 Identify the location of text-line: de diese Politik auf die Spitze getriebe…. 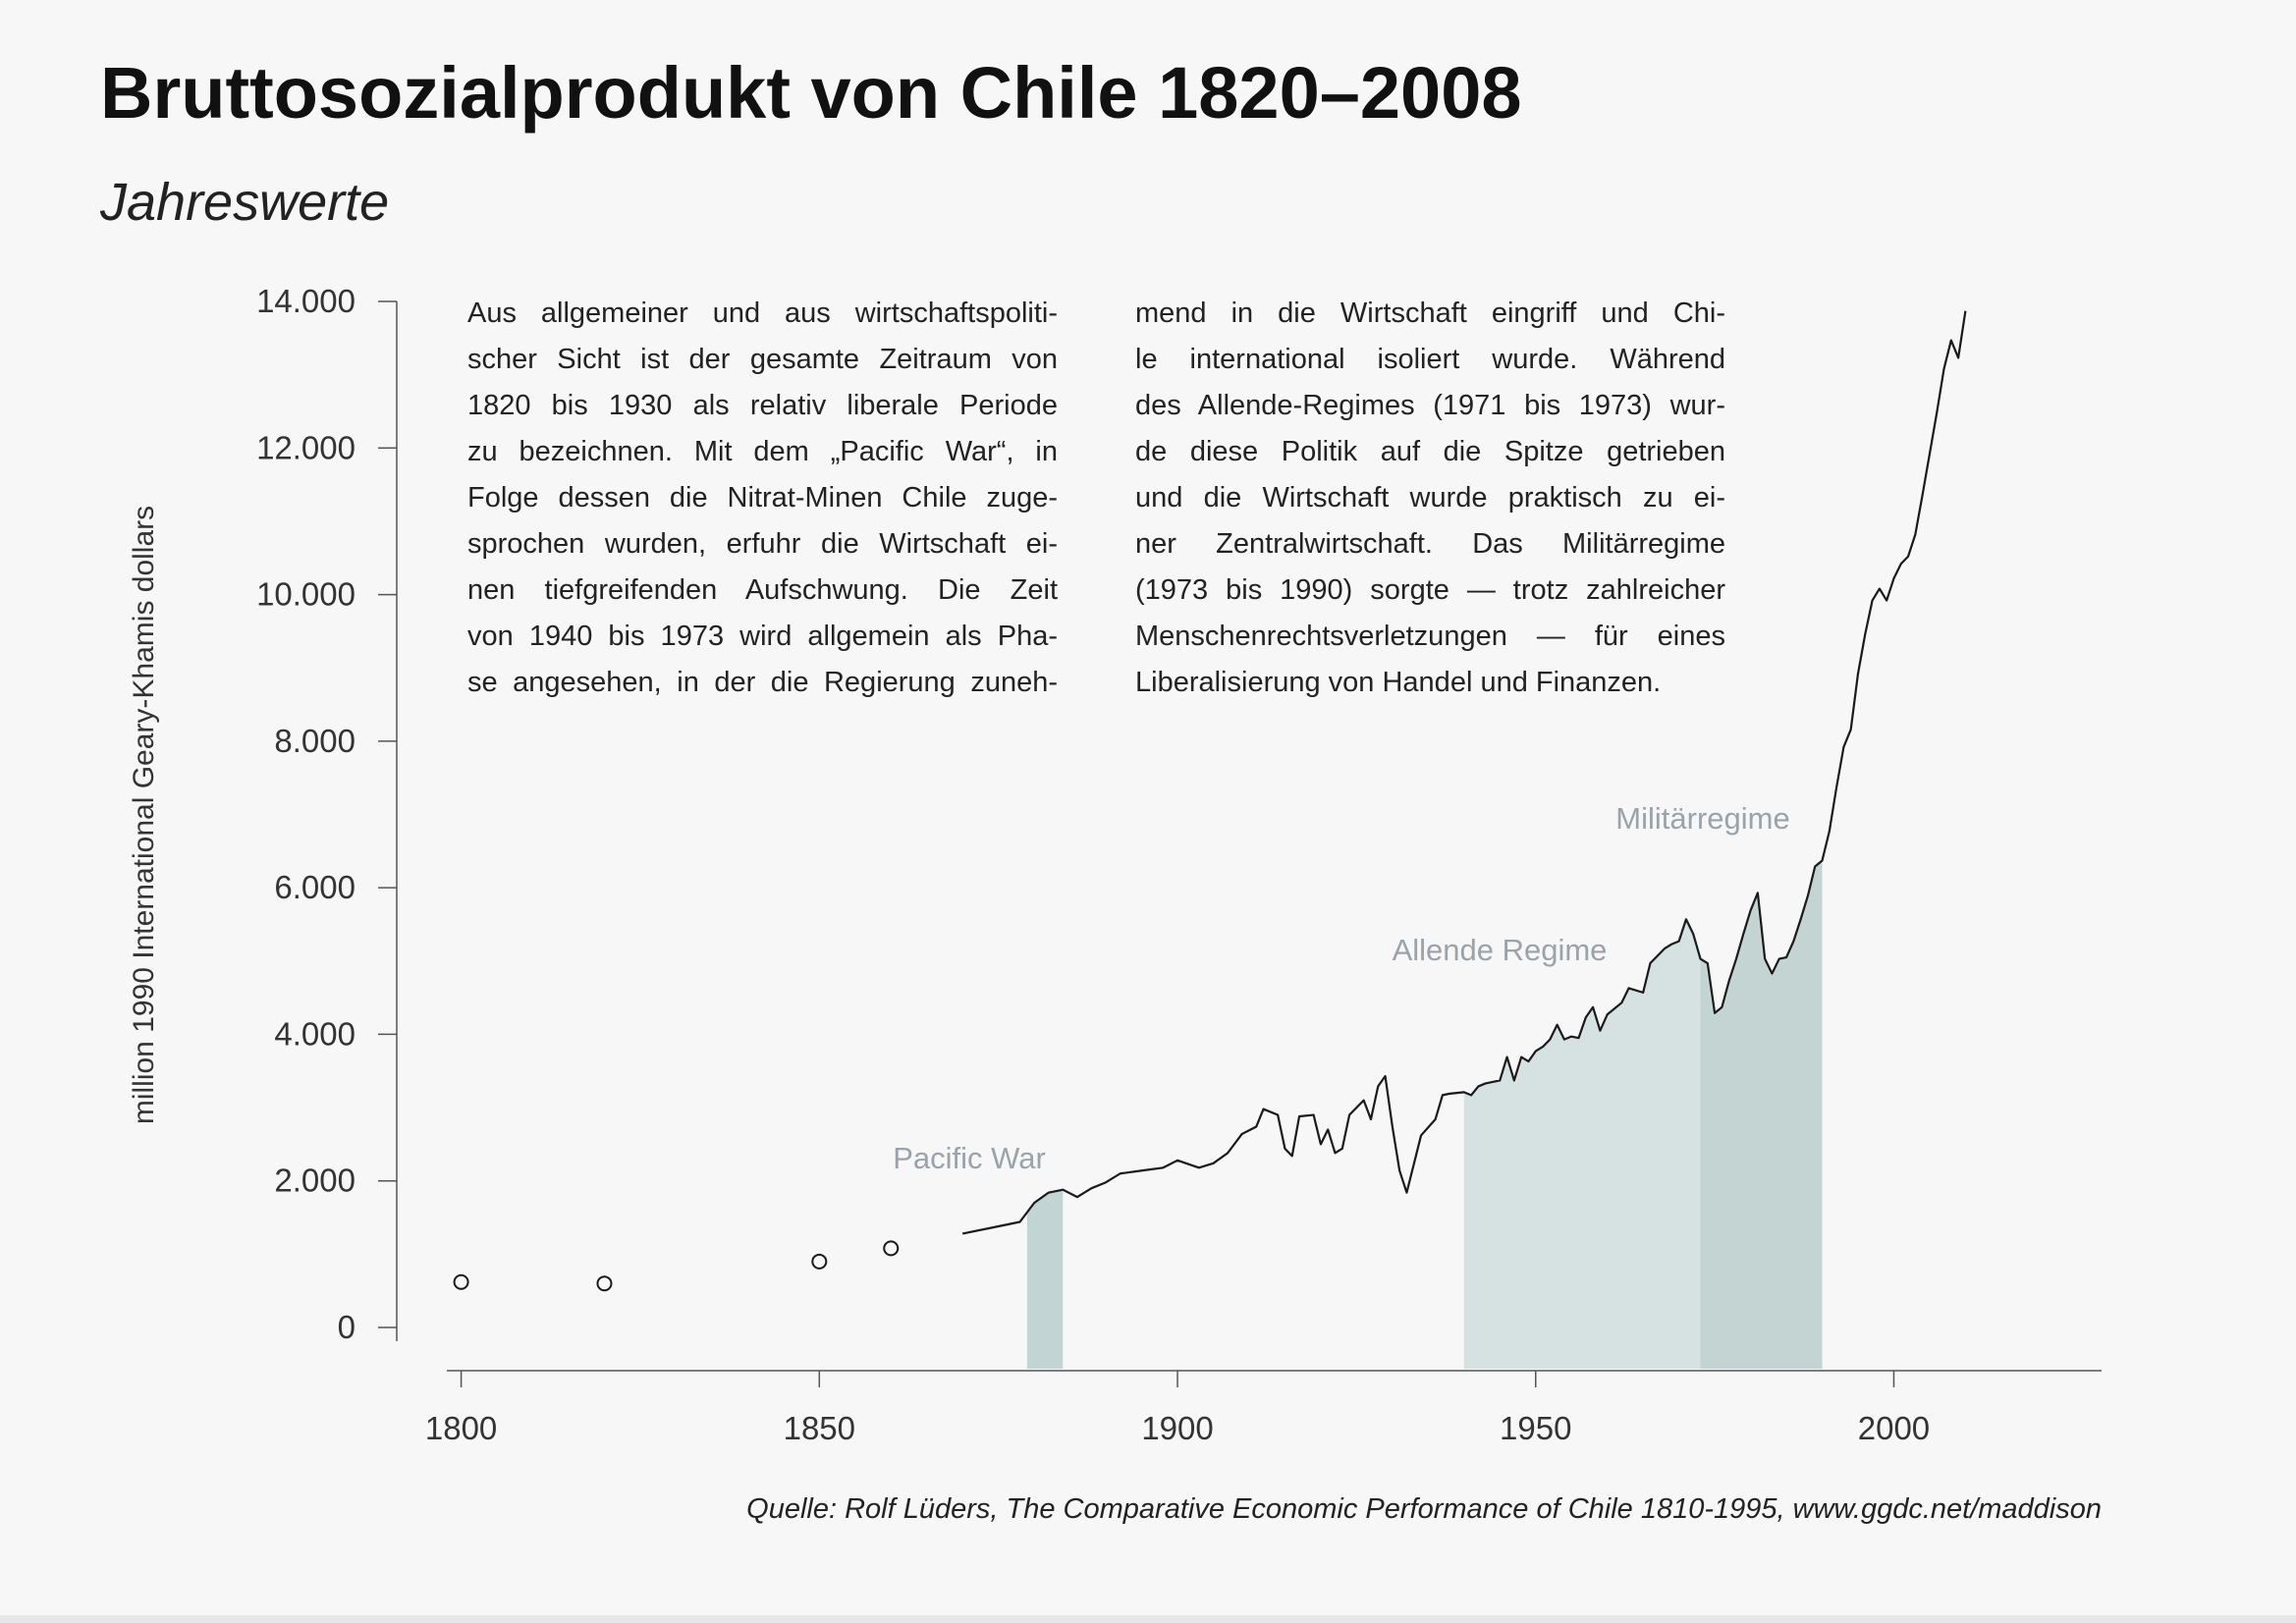
(1430, 451).